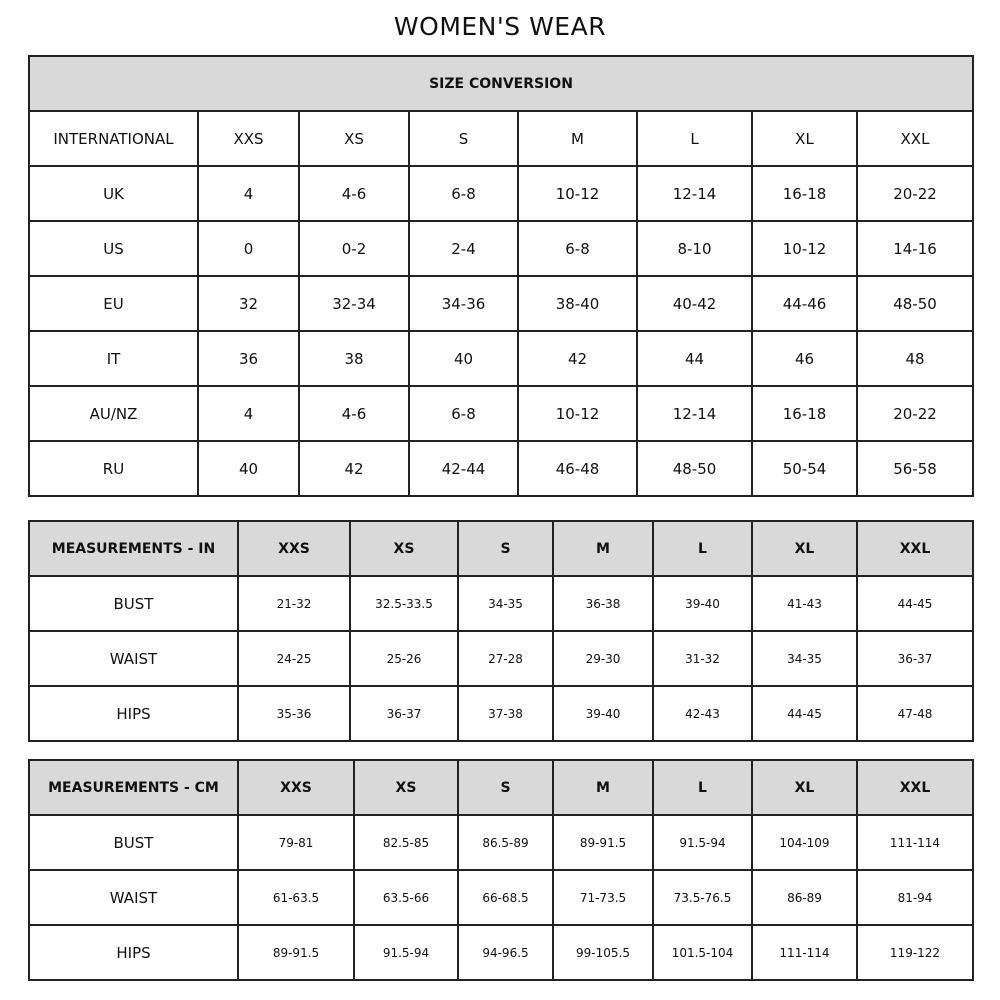  I want to click on table-row: RU 40 42 42-44 46-48 48-50 50-54 56-58, so click(501, 468).